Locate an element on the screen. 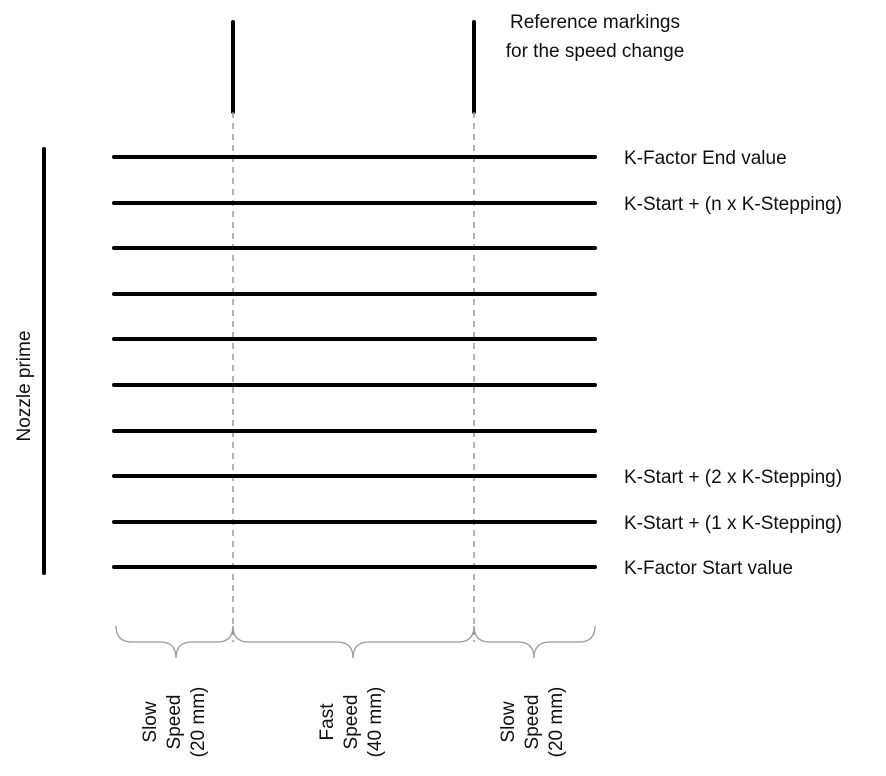  reference-label-line1: Reference markings is located at coordinates (595, 22).